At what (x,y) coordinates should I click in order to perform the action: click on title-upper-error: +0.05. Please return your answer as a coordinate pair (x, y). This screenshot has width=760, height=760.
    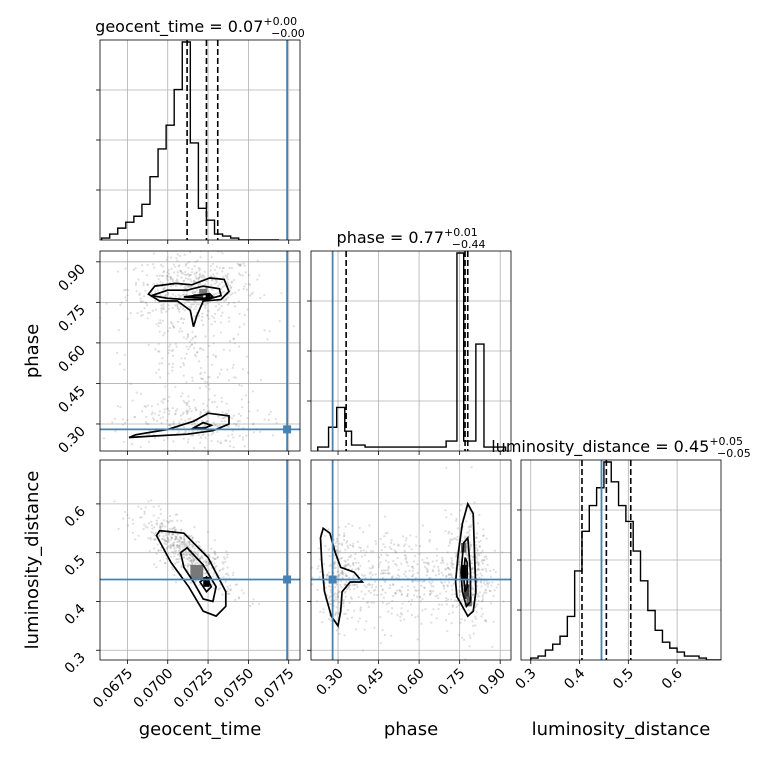
    Looking at the image, I should click on (726, 441).